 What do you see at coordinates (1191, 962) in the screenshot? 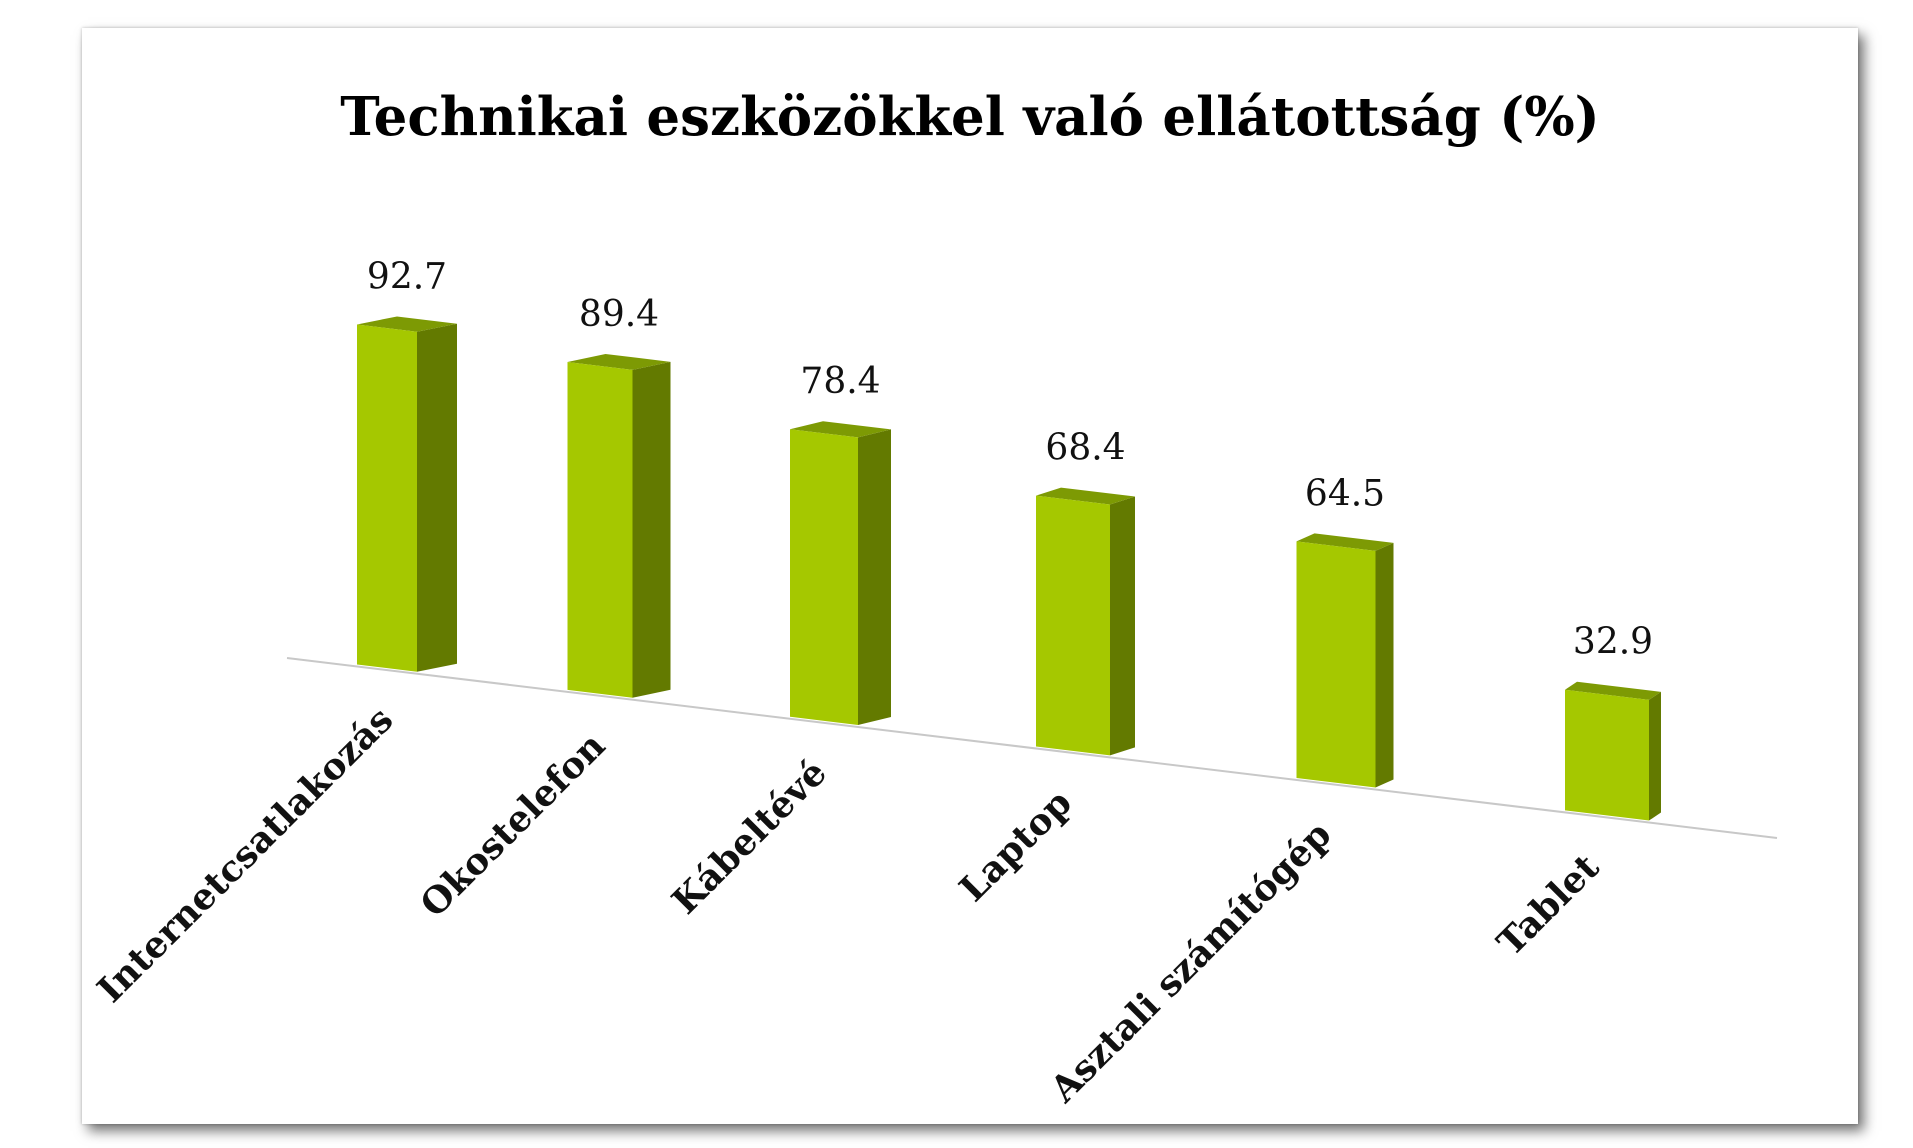
I see `category-label-5: Asztali számítógép` at bounding box center [1191, 962].